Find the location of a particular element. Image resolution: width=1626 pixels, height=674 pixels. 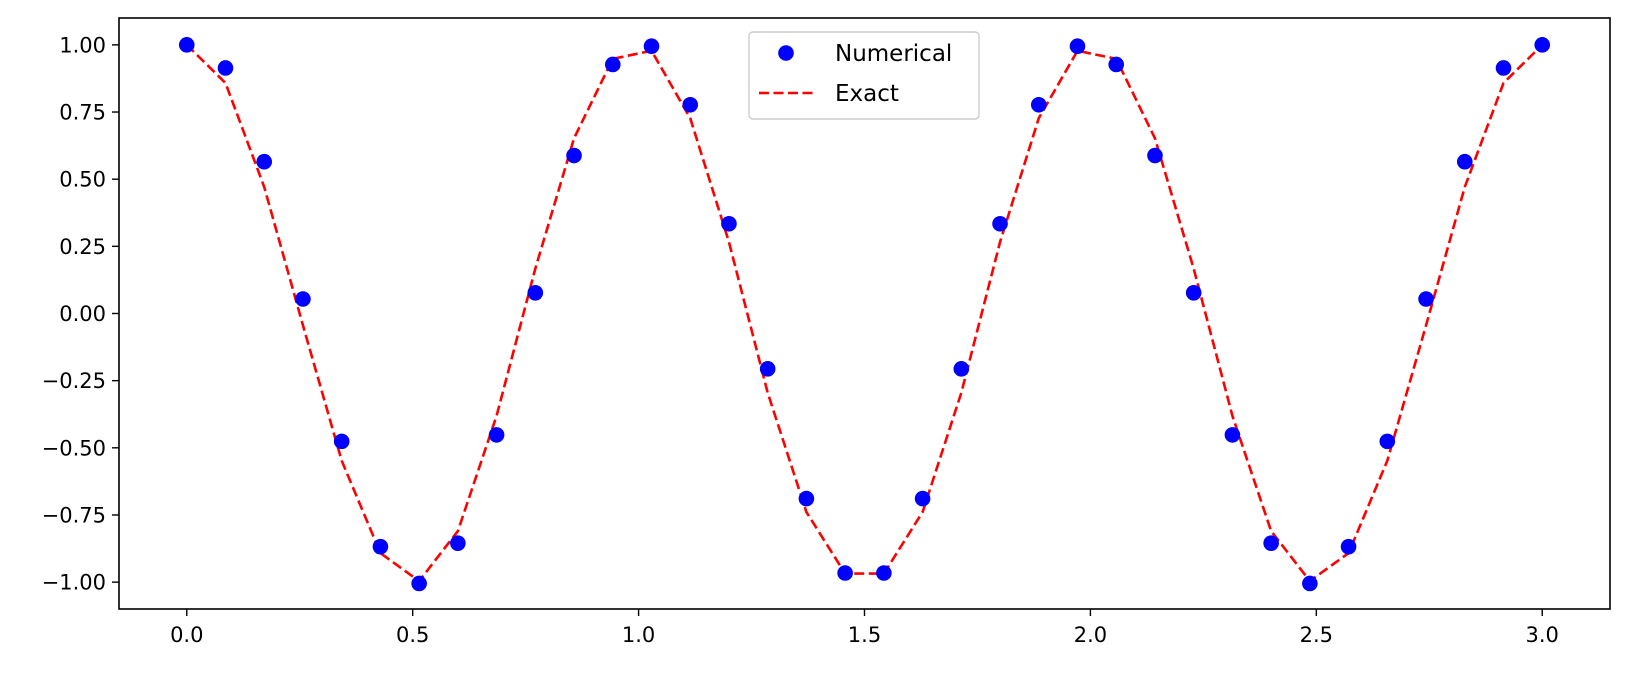

legend-box is located at coordinates (864, 75).